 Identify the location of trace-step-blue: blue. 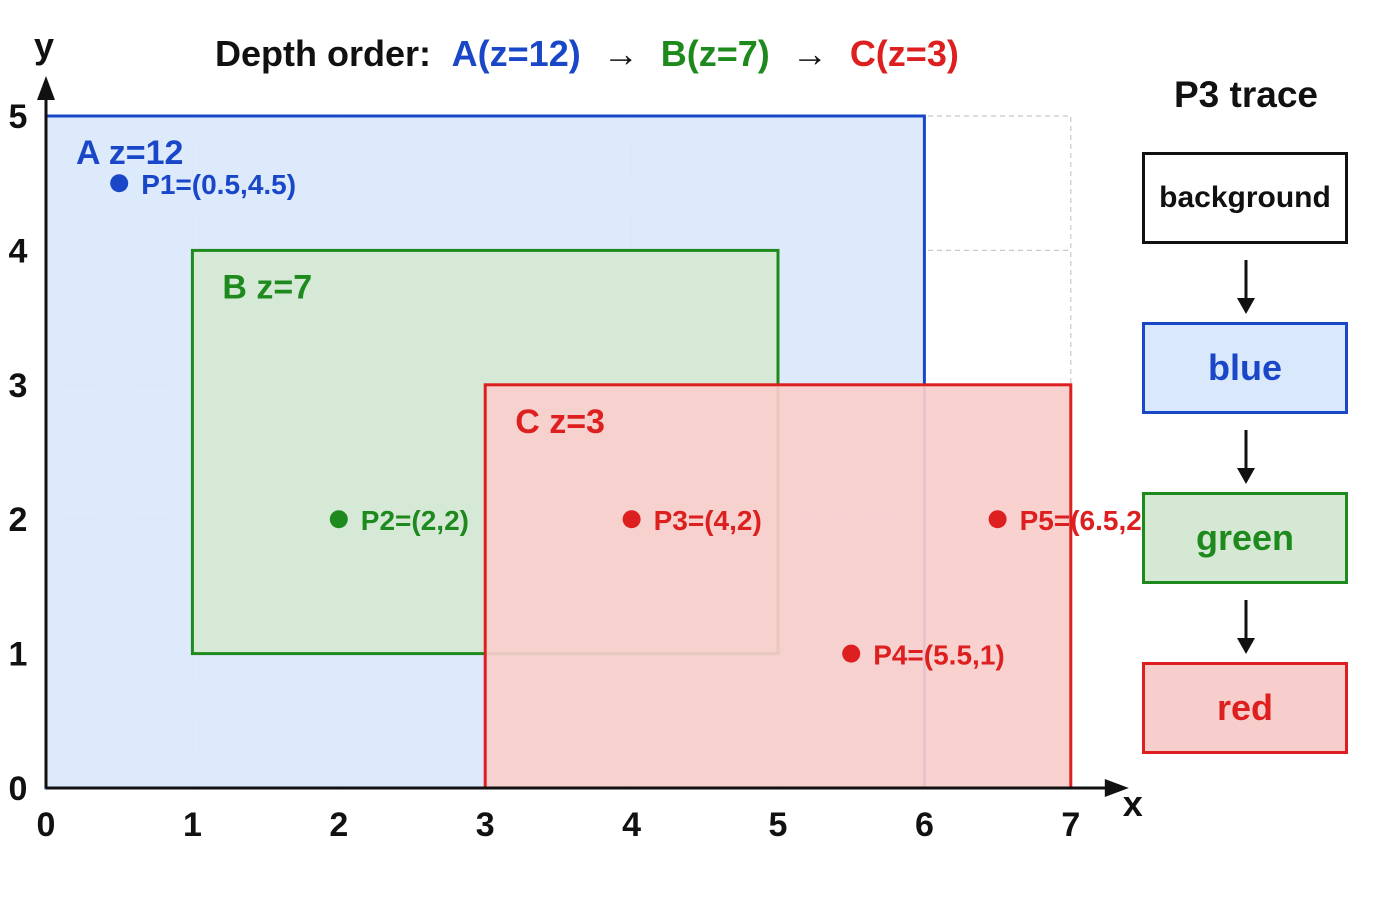
(1245, 368).